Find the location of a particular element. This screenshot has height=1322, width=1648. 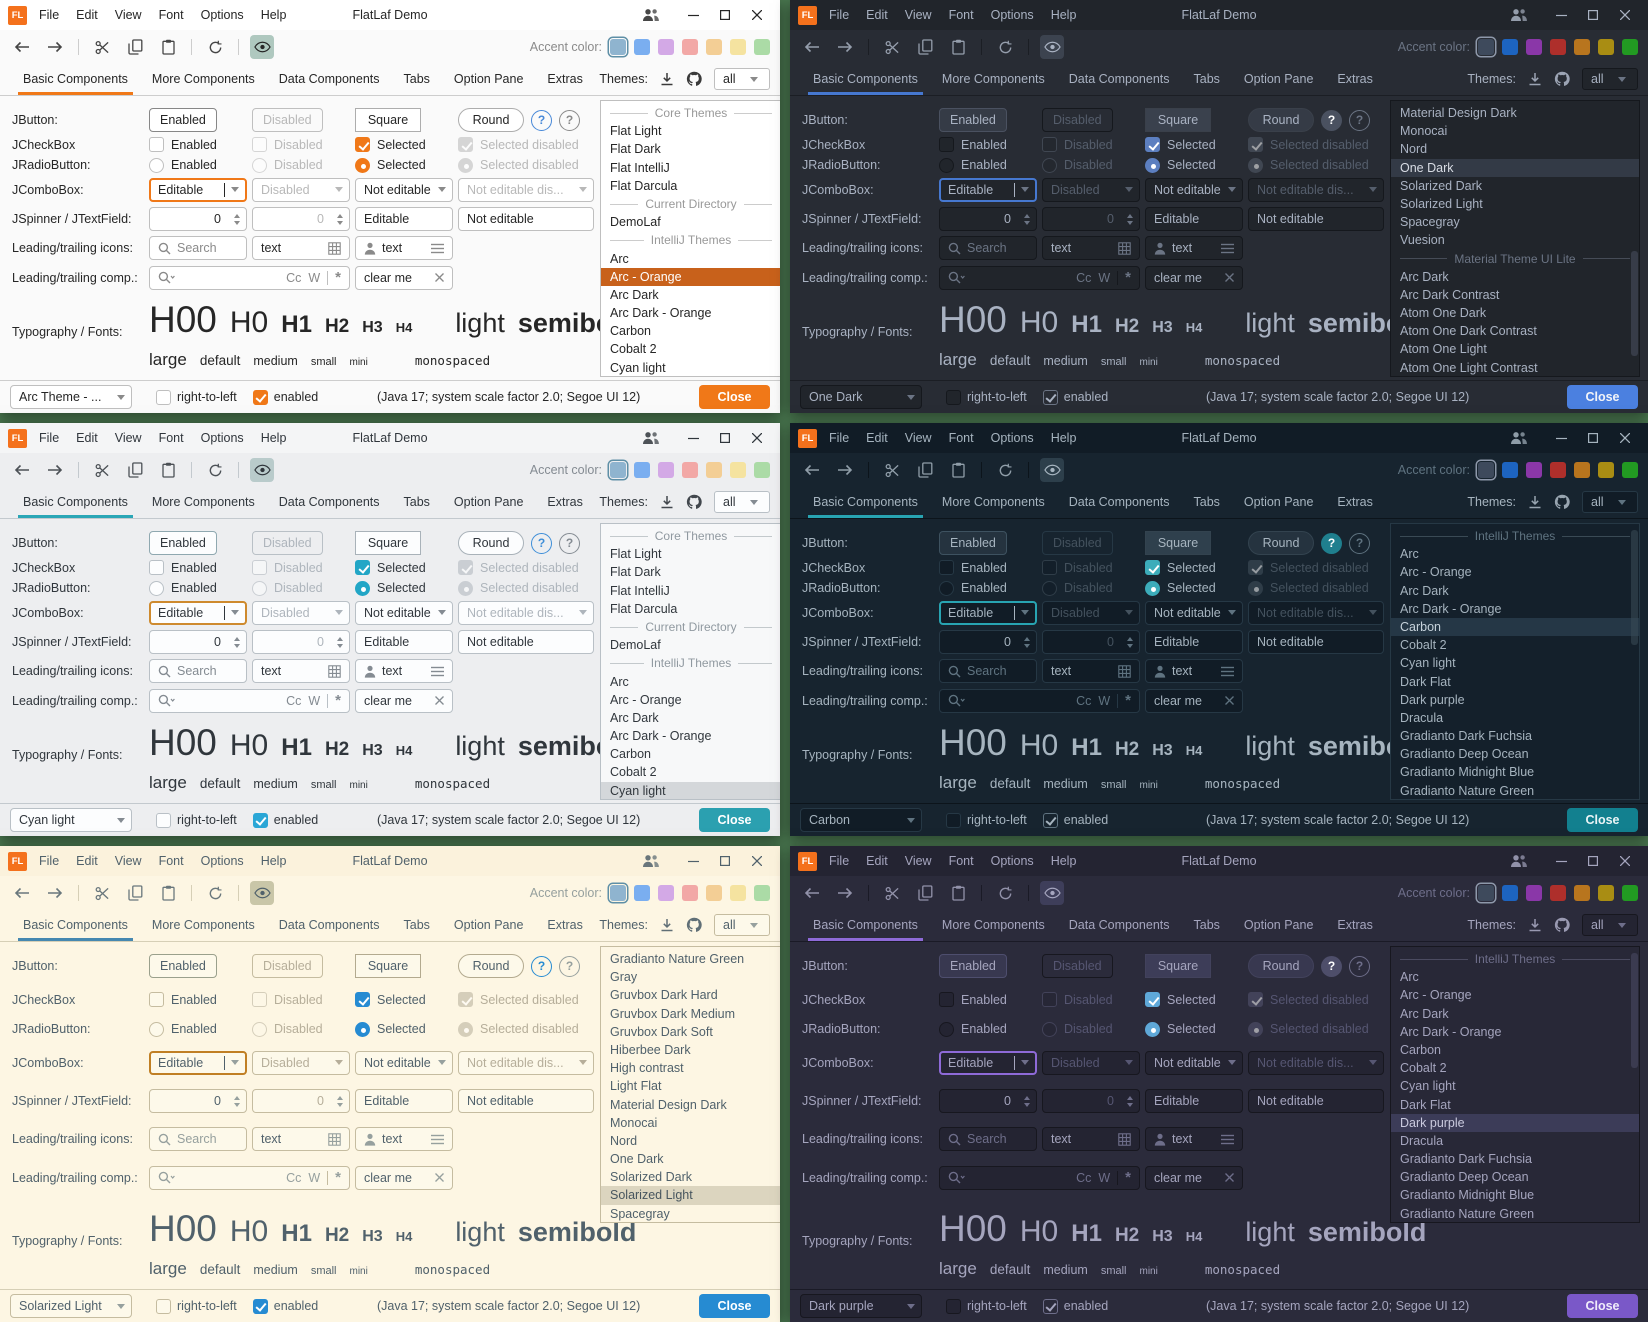

theme-item-light-flat: Light Flat is located at coordinates (636, 1086).